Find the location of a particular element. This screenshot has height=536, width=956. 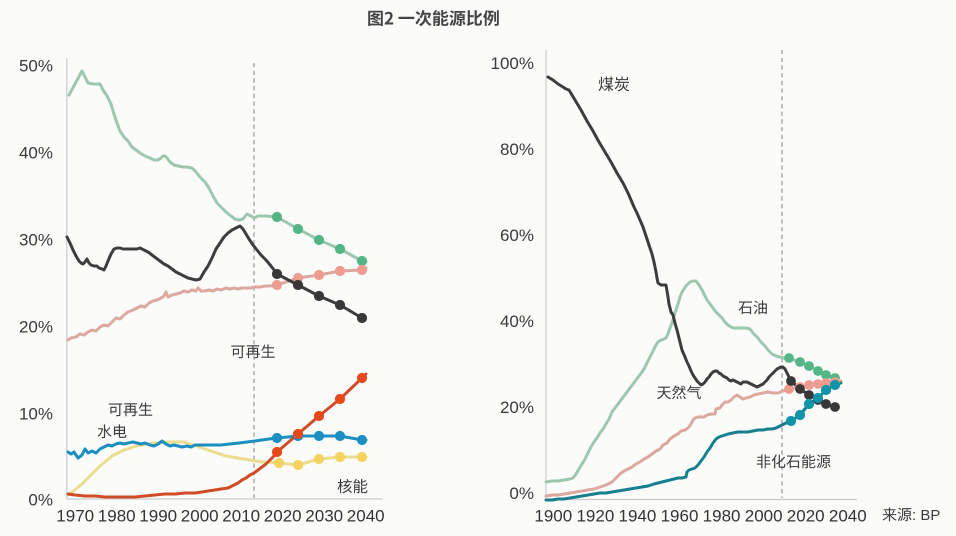

svg-text: 1920 is located at coordinates (595, 516).